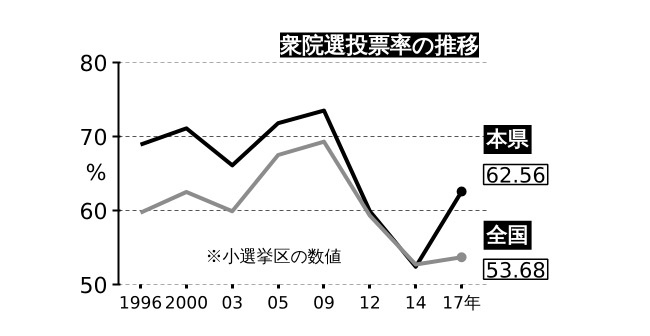  I want to click on x-tick-label: 09, so click(324, 304).